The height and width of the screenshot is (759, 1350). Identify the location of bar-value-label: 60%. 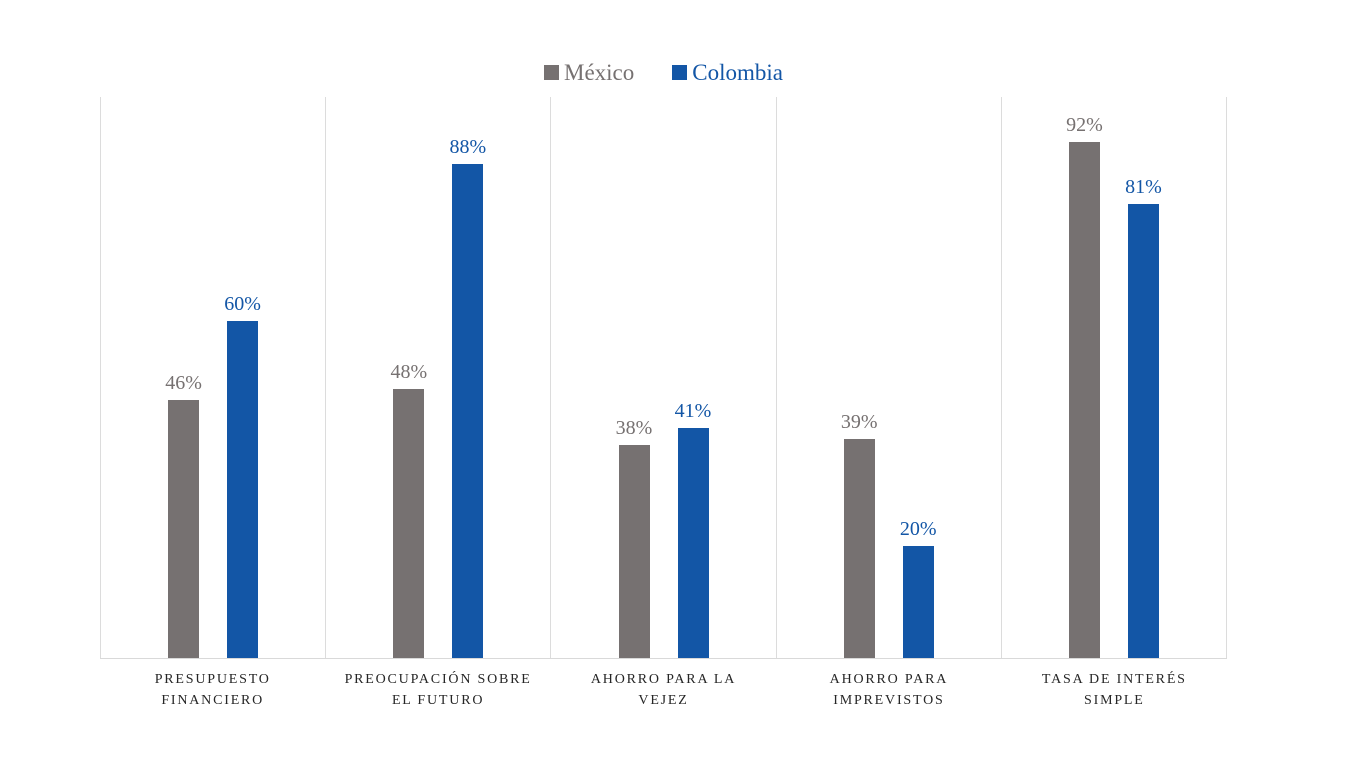
(242, 304).